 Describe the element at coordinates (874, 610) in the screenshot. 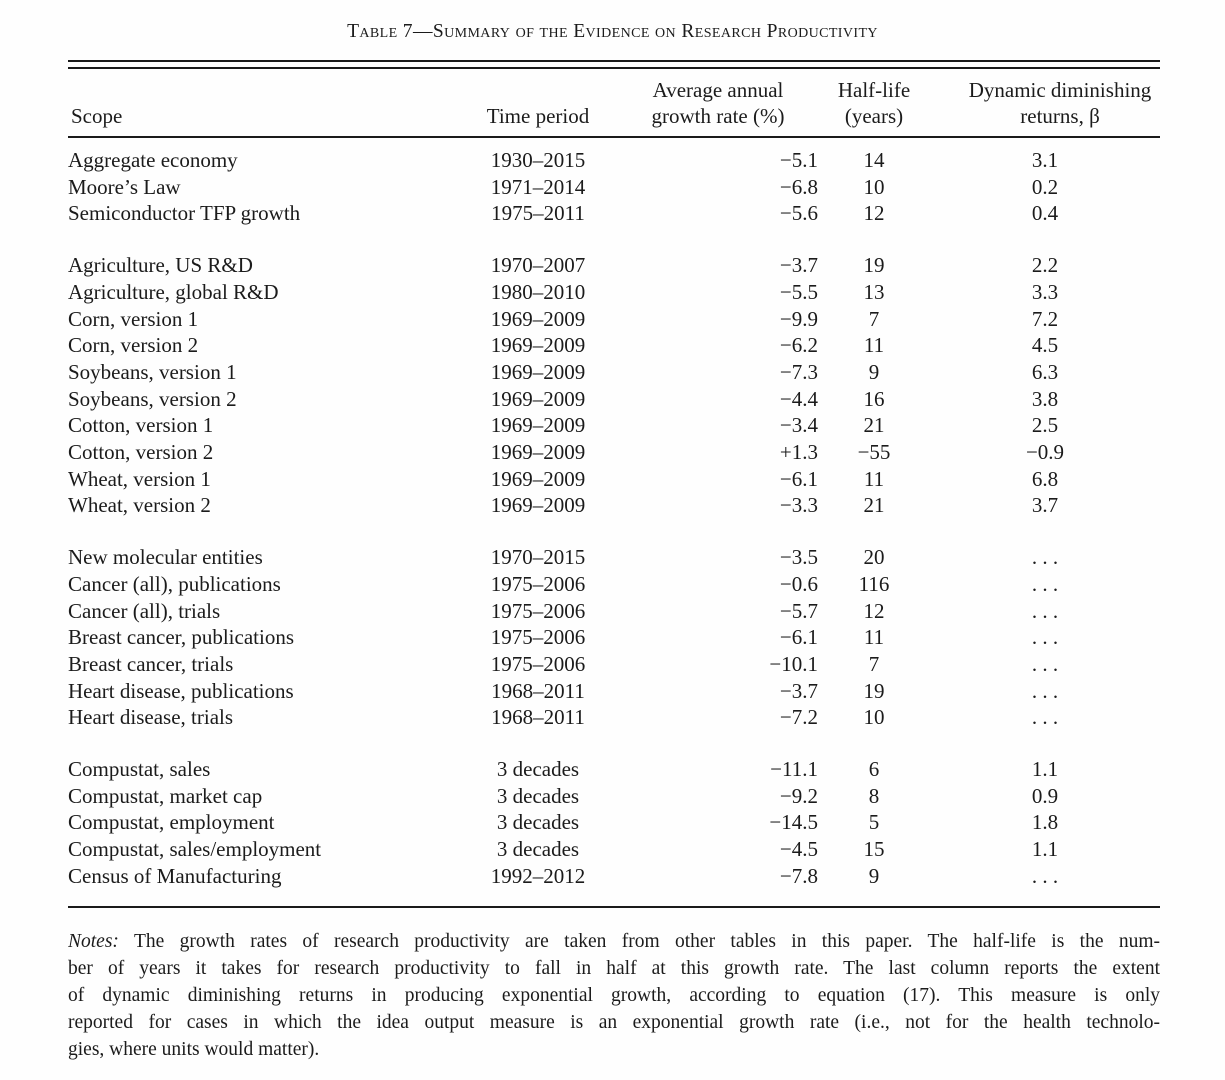

I see `halflife-cell: 12` at that location.